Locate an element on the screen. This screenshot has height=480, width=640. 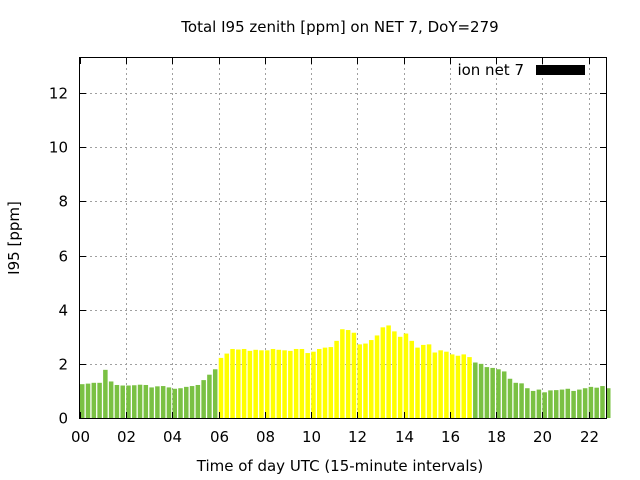
legend-label: ion net 7 is located at coordinates (490, 70).